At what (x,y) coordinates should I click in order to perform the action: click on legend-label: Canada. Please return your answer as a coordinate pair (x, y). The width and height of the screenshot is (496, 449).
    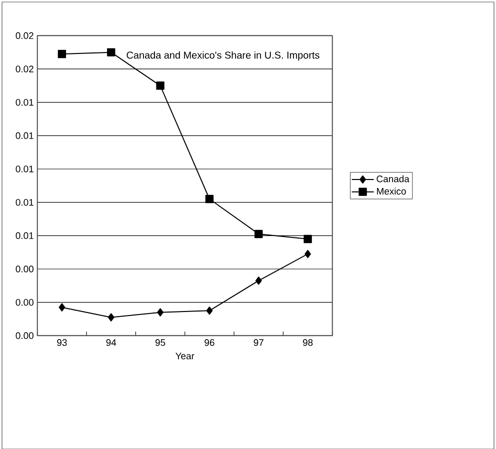
    Looking at the image, I should click on (393, 178).